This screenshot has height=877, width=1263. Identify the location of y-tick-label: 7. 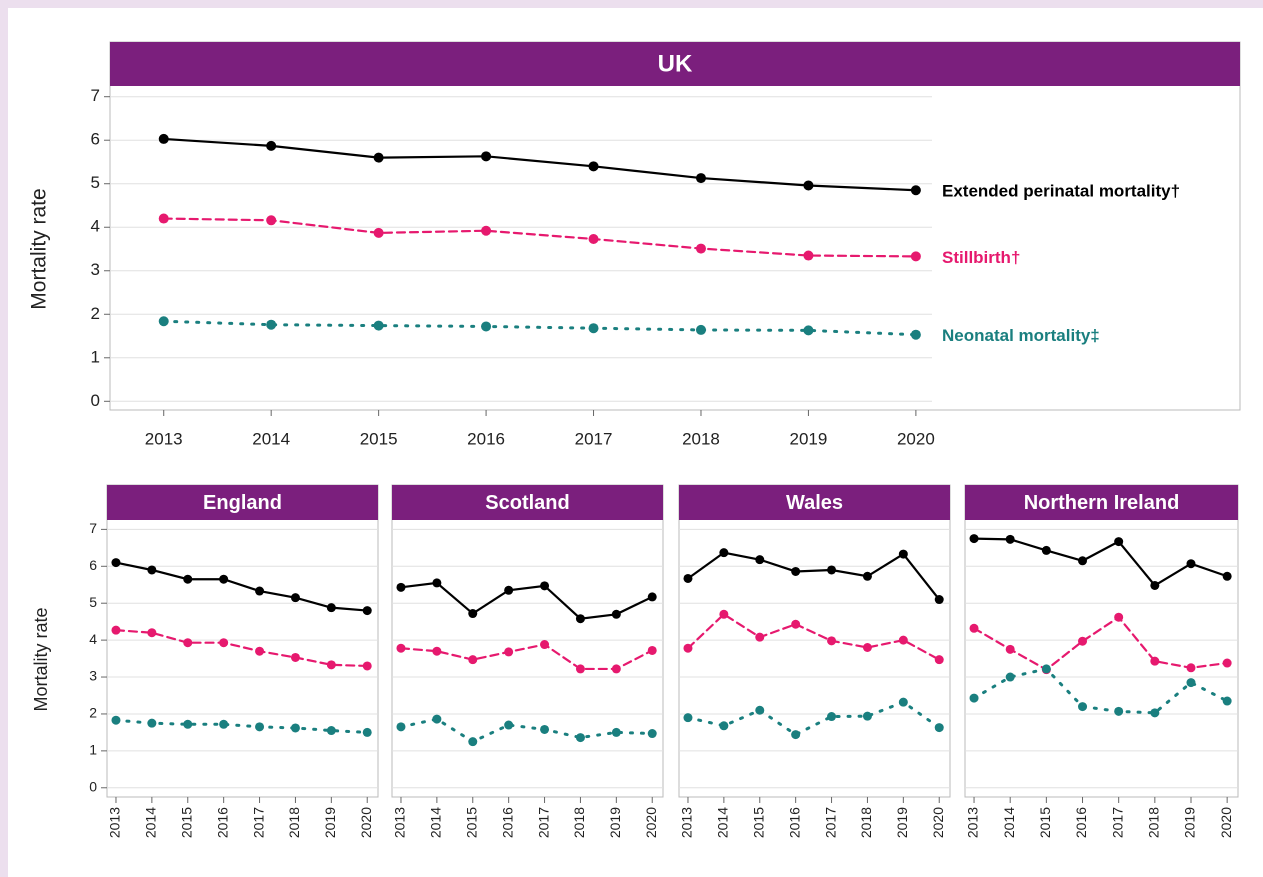
(95, 95).